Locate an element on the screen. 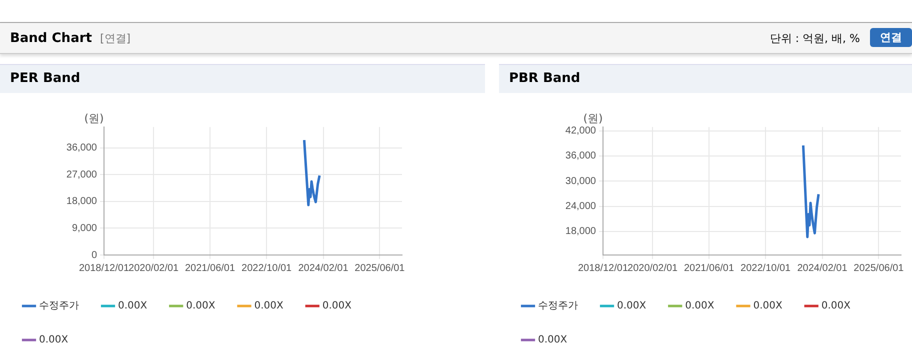 The height and width of the screenshot is (364, 912). y-tick-label: 0 is located at coordinates (94, 255).